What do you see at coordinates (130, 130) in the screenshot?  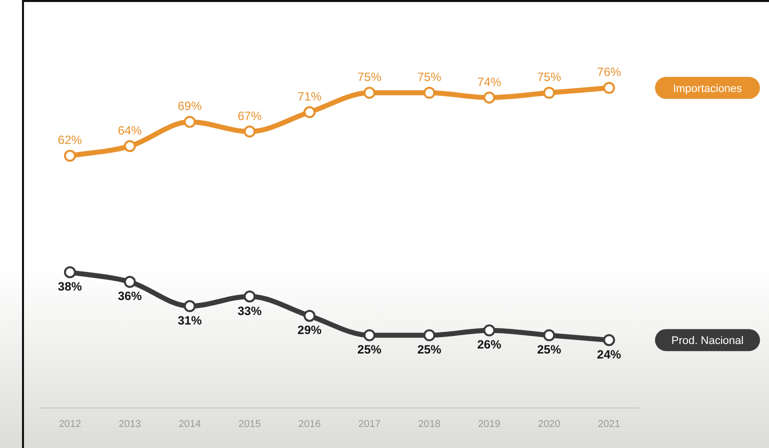 I see `data-label: 64%` at bounding box center [130, 130].